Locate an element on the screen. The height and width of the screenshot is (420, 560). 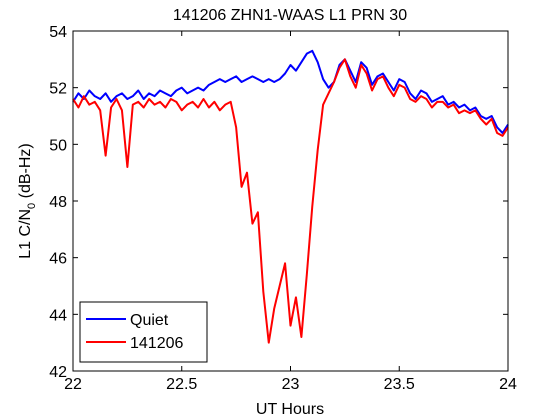
y-tick-label: 48 is located at coordinates (58, 202).